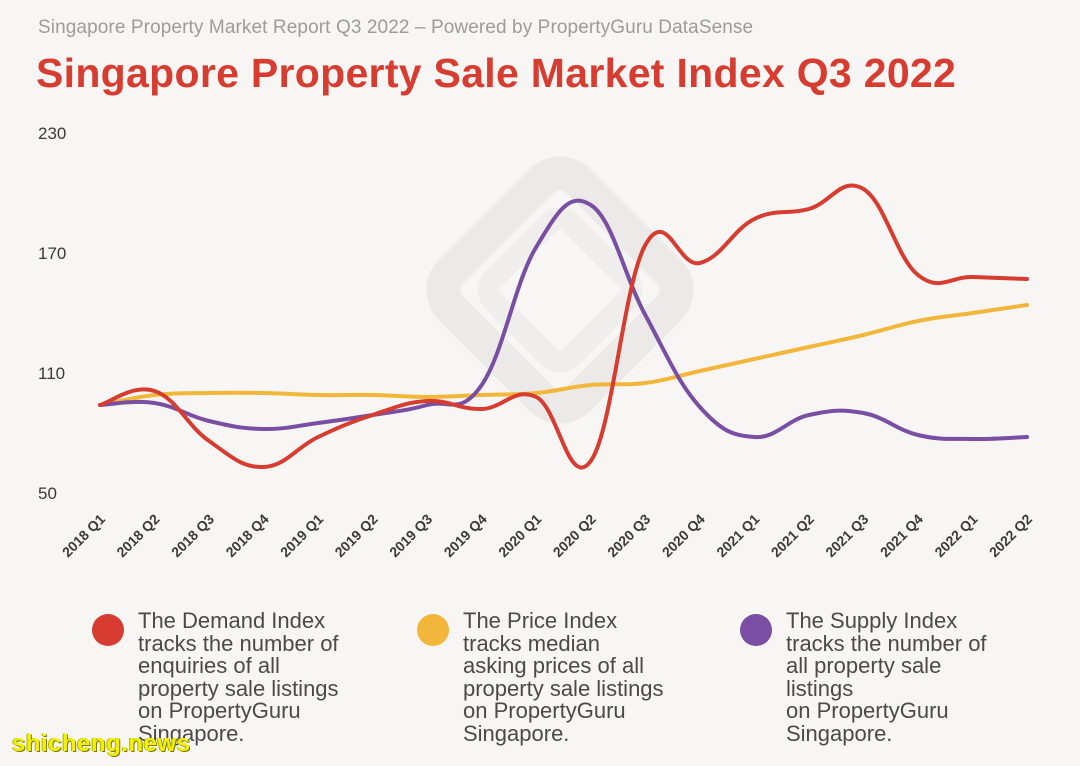 The image size is (1080, 766). What do you see at coordinates (209, 665) in the screenshot?
I see `legend-line: enquiries of all` at bounding box center [209, 665].